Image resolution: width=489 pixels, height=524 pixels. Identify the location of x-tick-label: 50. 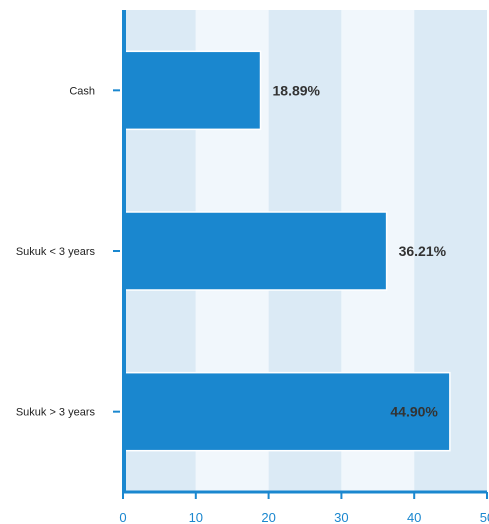
(484, 517).